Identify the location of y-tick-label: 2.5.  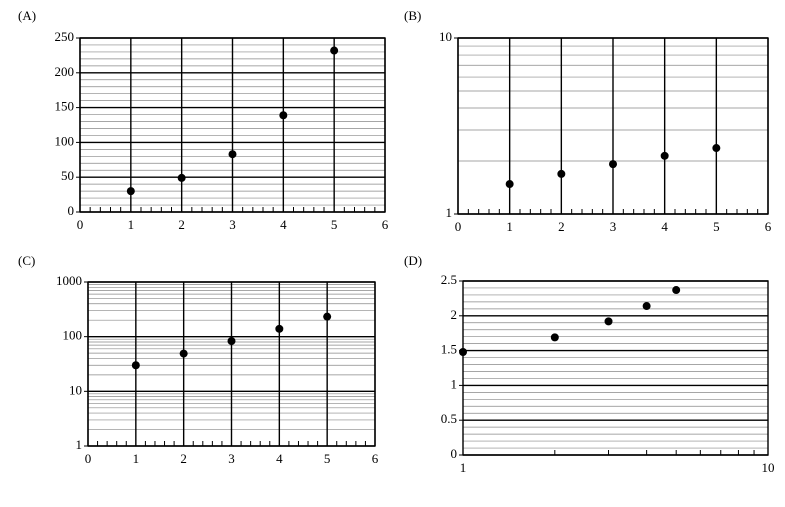
(449, 279).